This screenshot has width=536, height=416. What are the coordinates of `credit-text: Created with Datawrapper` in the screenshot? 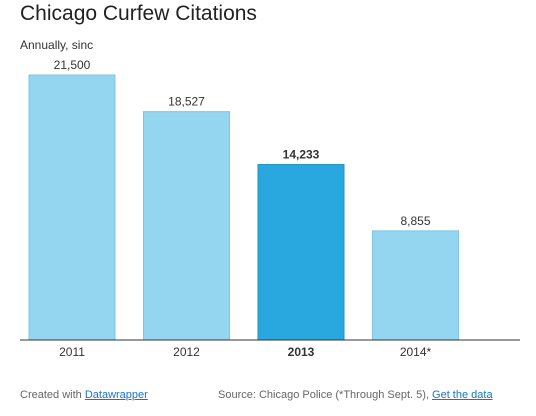 It's located at (84, 395).